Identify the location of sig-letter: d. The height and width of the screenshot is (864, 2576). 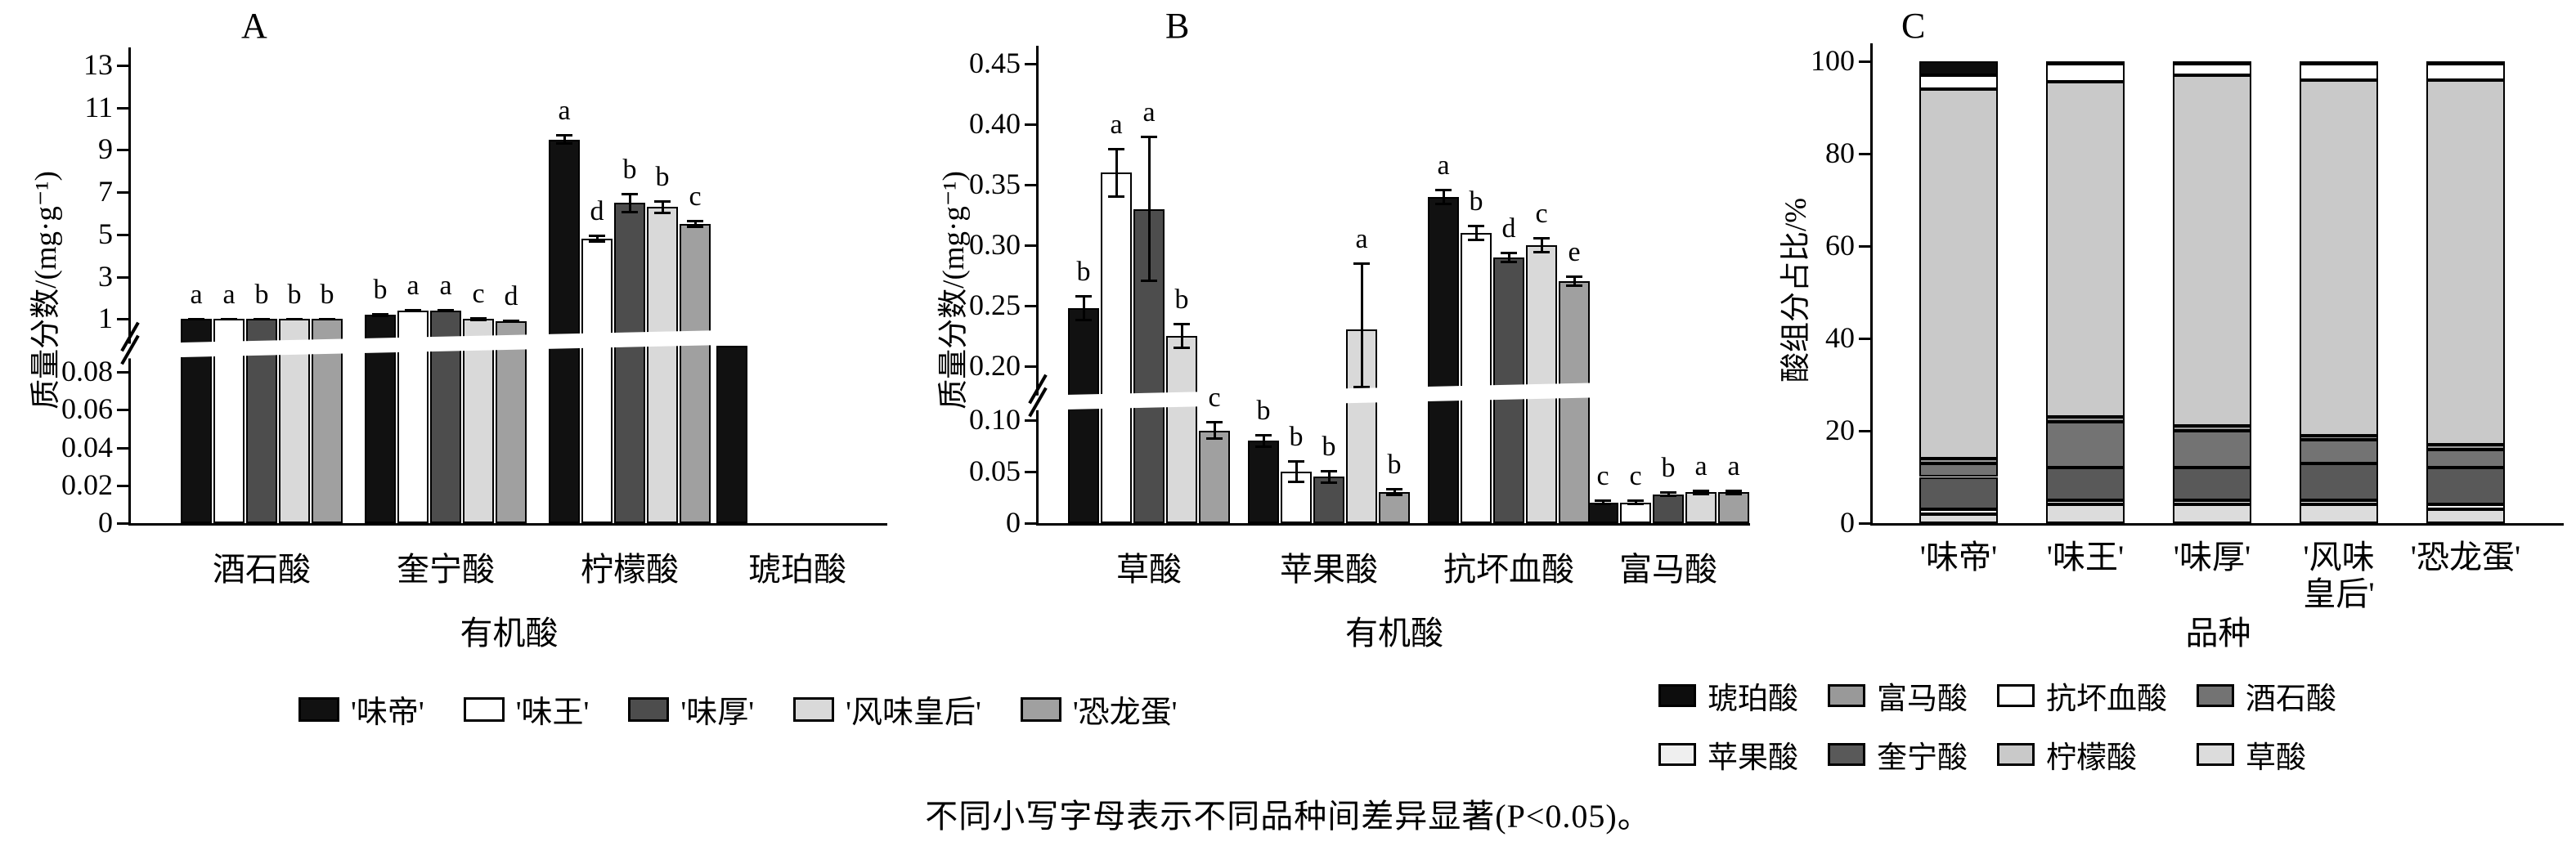
(511, 296).